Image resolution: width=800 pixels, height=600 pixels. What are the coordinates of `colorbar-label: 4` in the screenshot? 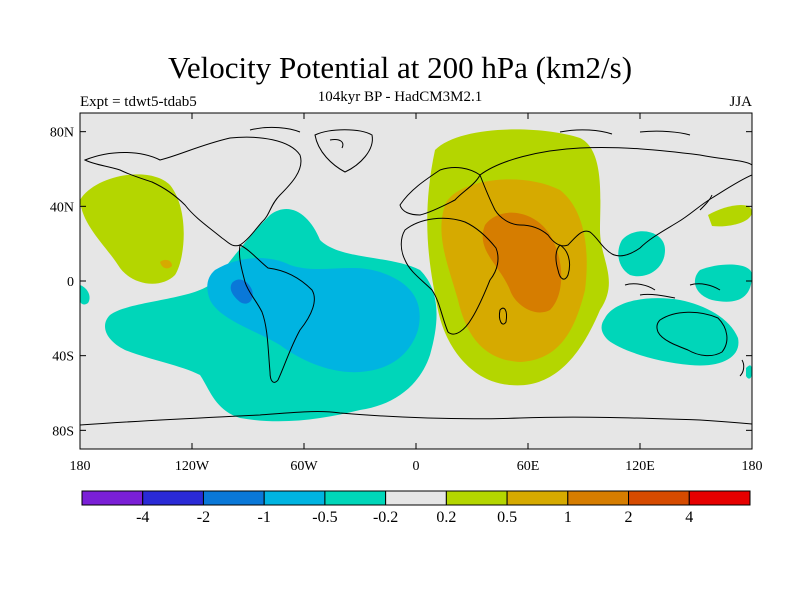 It's located at (689, 517).